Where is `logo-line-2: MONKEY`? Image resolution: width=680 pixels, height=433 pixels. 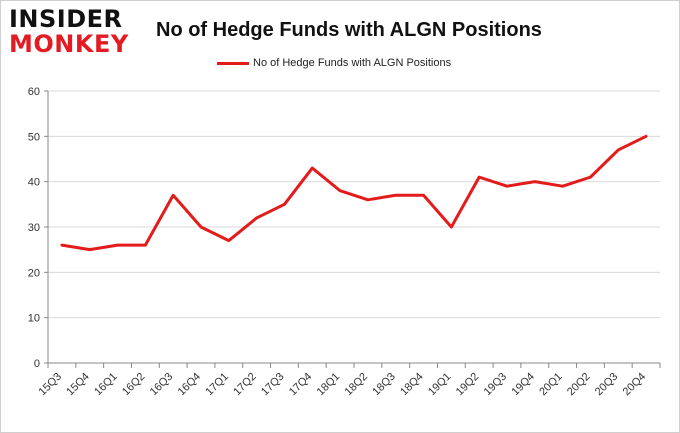
logo-line-2: MONKEY is located at coordinates (69, 44).